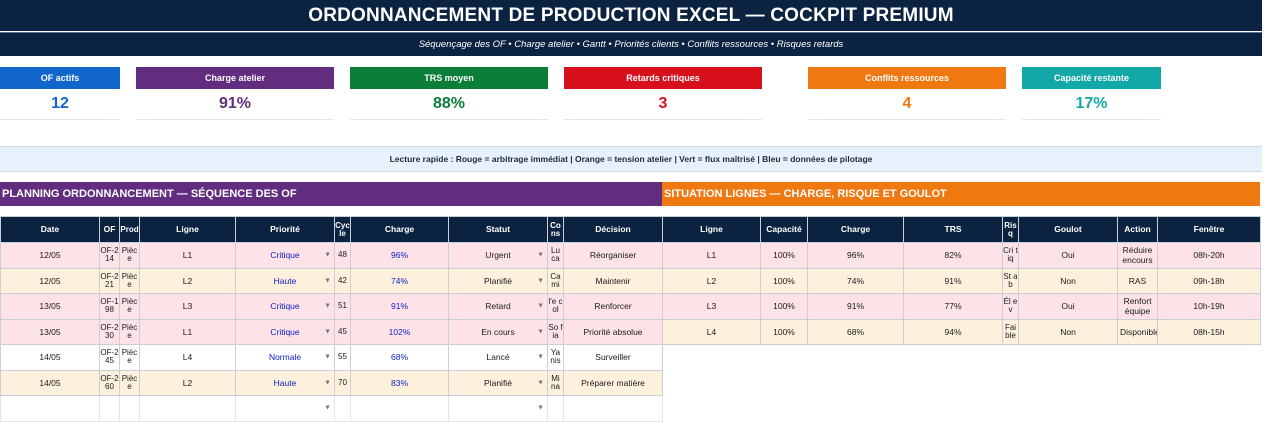  What do you see at coordinates (109, 382) in the screenshot?
I see `cell-of: OF-260` at bounding box center [109, 382].